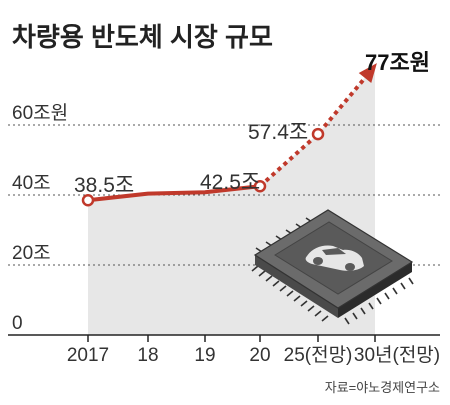 The image size is (450, 405). I want to click on forecast-arrowhead, so click(367, 73).